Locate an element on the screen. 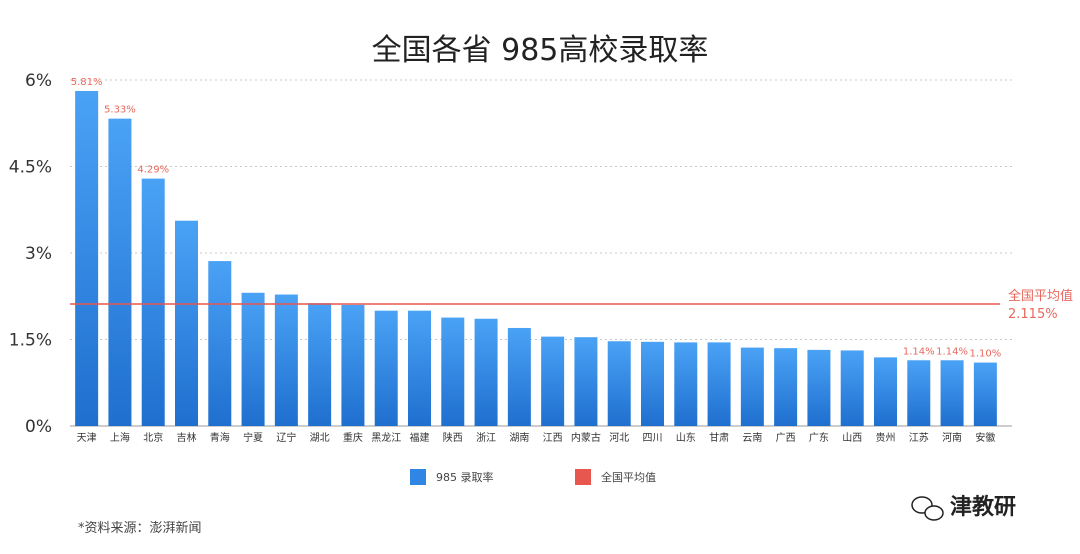  x-tick-label: 贵州 is located at coordinates (886, 437).